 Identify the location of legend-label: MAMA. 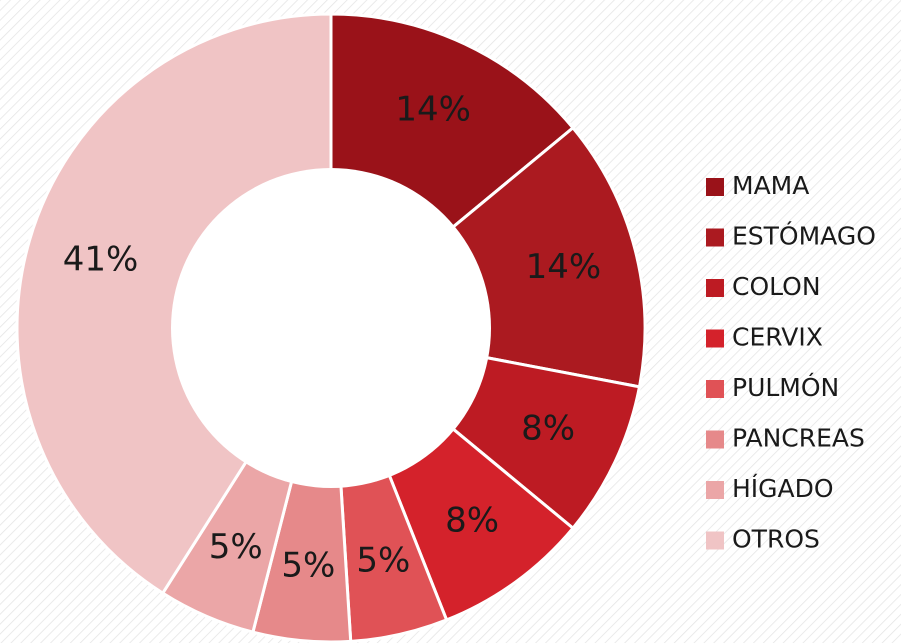
(770, 185).